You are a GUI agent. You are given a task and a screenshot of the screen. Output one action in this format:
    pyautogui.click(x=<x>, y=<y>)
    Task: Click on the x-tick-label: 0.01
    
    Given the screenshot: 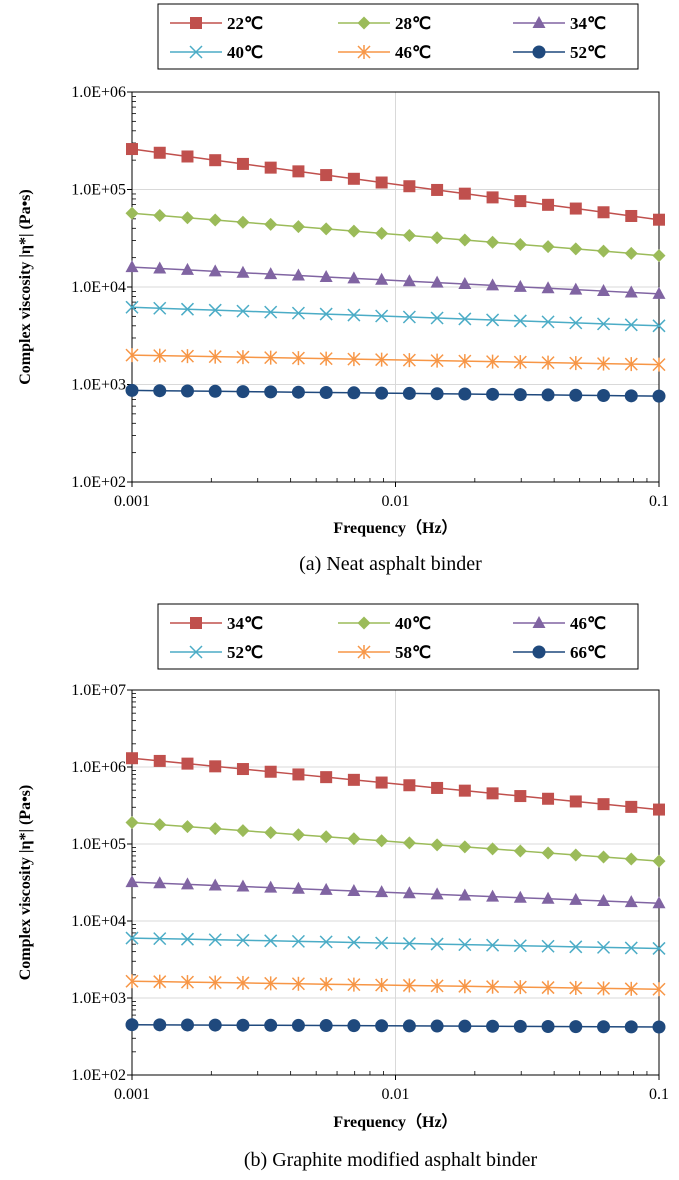 What is the action you would take?
    pyautogui.click(x=396, y=501)
    